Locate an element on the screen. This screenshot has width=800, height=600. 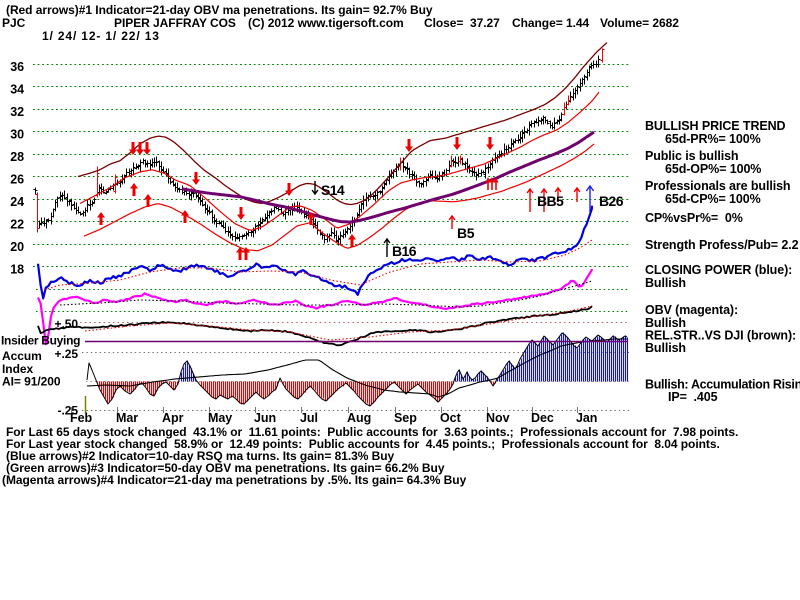
svg-text: AI= 91/200 is located at coordinates (31, 382).